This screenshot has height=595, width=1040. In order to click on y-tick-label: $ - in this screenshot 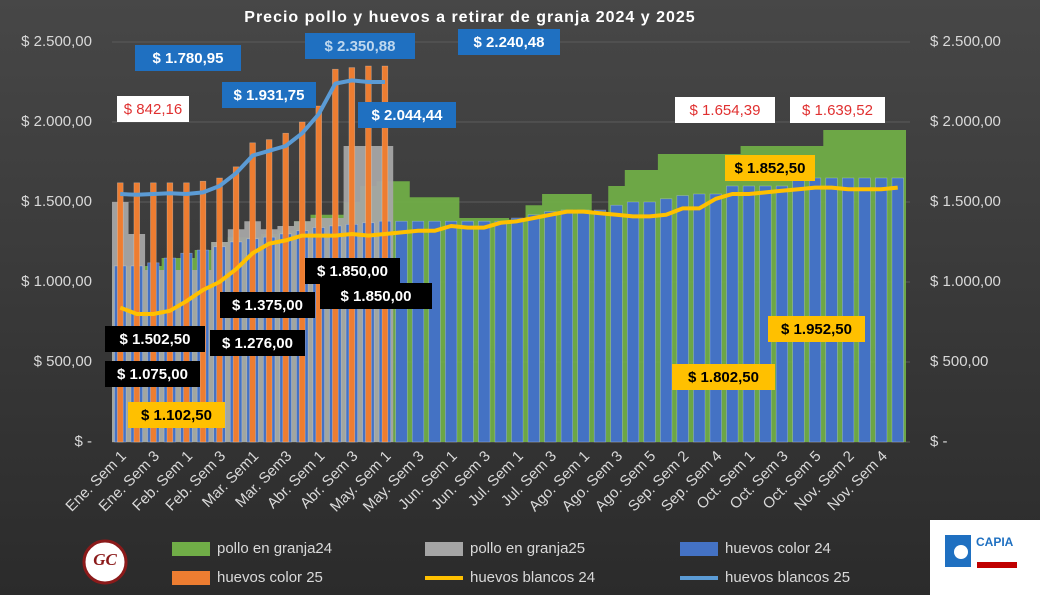, I will do `click(83, 441)`.